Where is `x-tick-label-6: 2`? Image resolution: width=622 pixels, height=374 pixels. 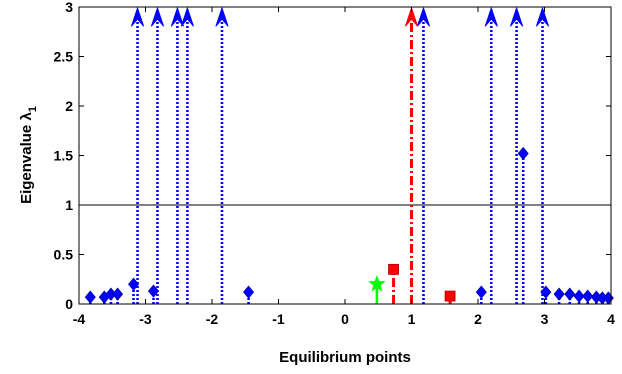
x-tick-label-6: 2 is located at coordinates (478, 319).